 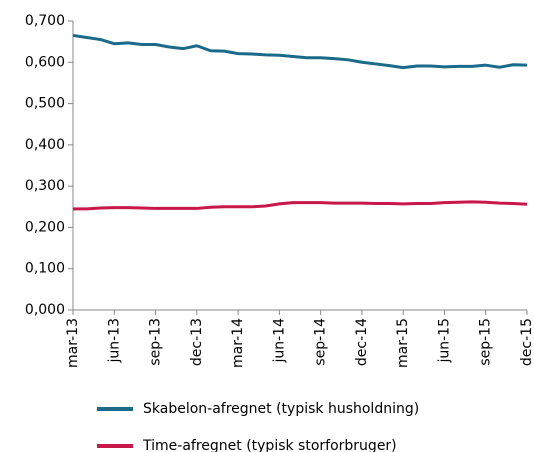 I want to click on x-tick-label: jun-15, so click(x=444, y=341).